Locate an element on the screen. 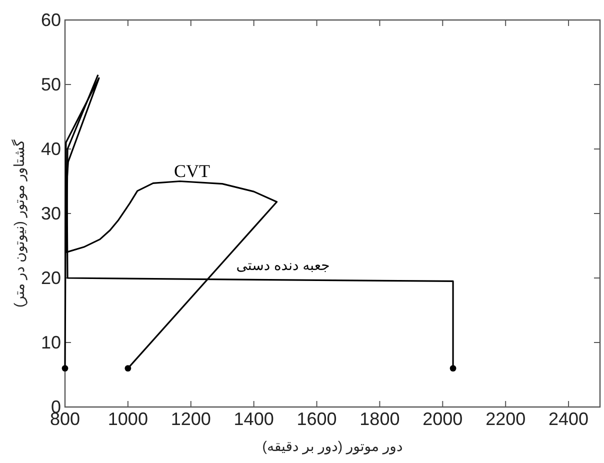  y-tick-label: 20 is located at coordinates (50, 278).